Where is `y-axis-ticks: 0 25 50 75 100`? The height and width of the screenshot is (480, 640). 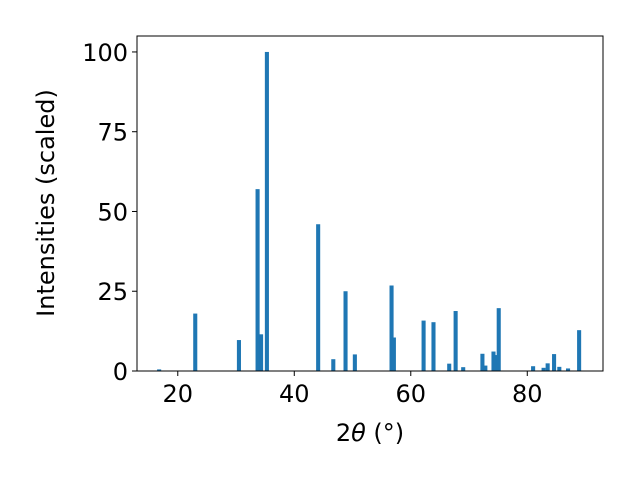
y-axis-ticks: 0 25 50 75 100 is located at coordinates (109, 212).